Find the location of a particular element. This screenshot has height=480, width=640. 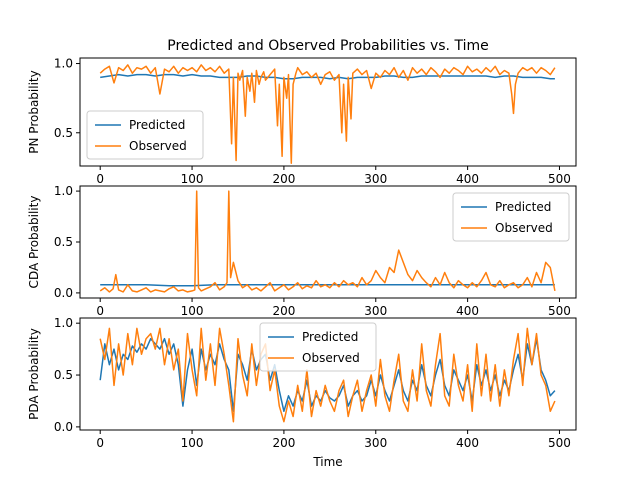

pda-legend-label-predicted: Predicted is located at coordinates (330, 337).